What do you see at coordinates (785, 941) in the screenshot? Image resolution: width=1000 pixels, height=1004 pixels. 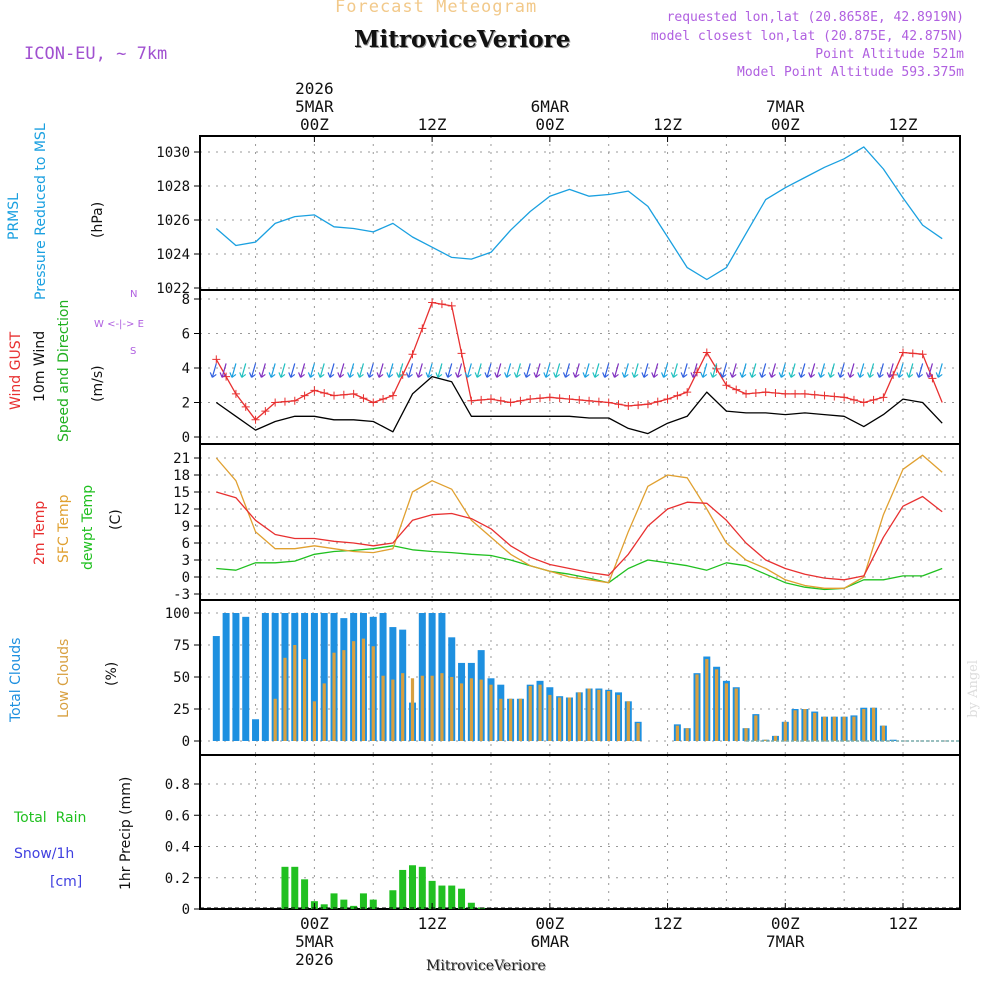 I see `bottom-time-label: 7MAR` at bounding box center [785, 941].